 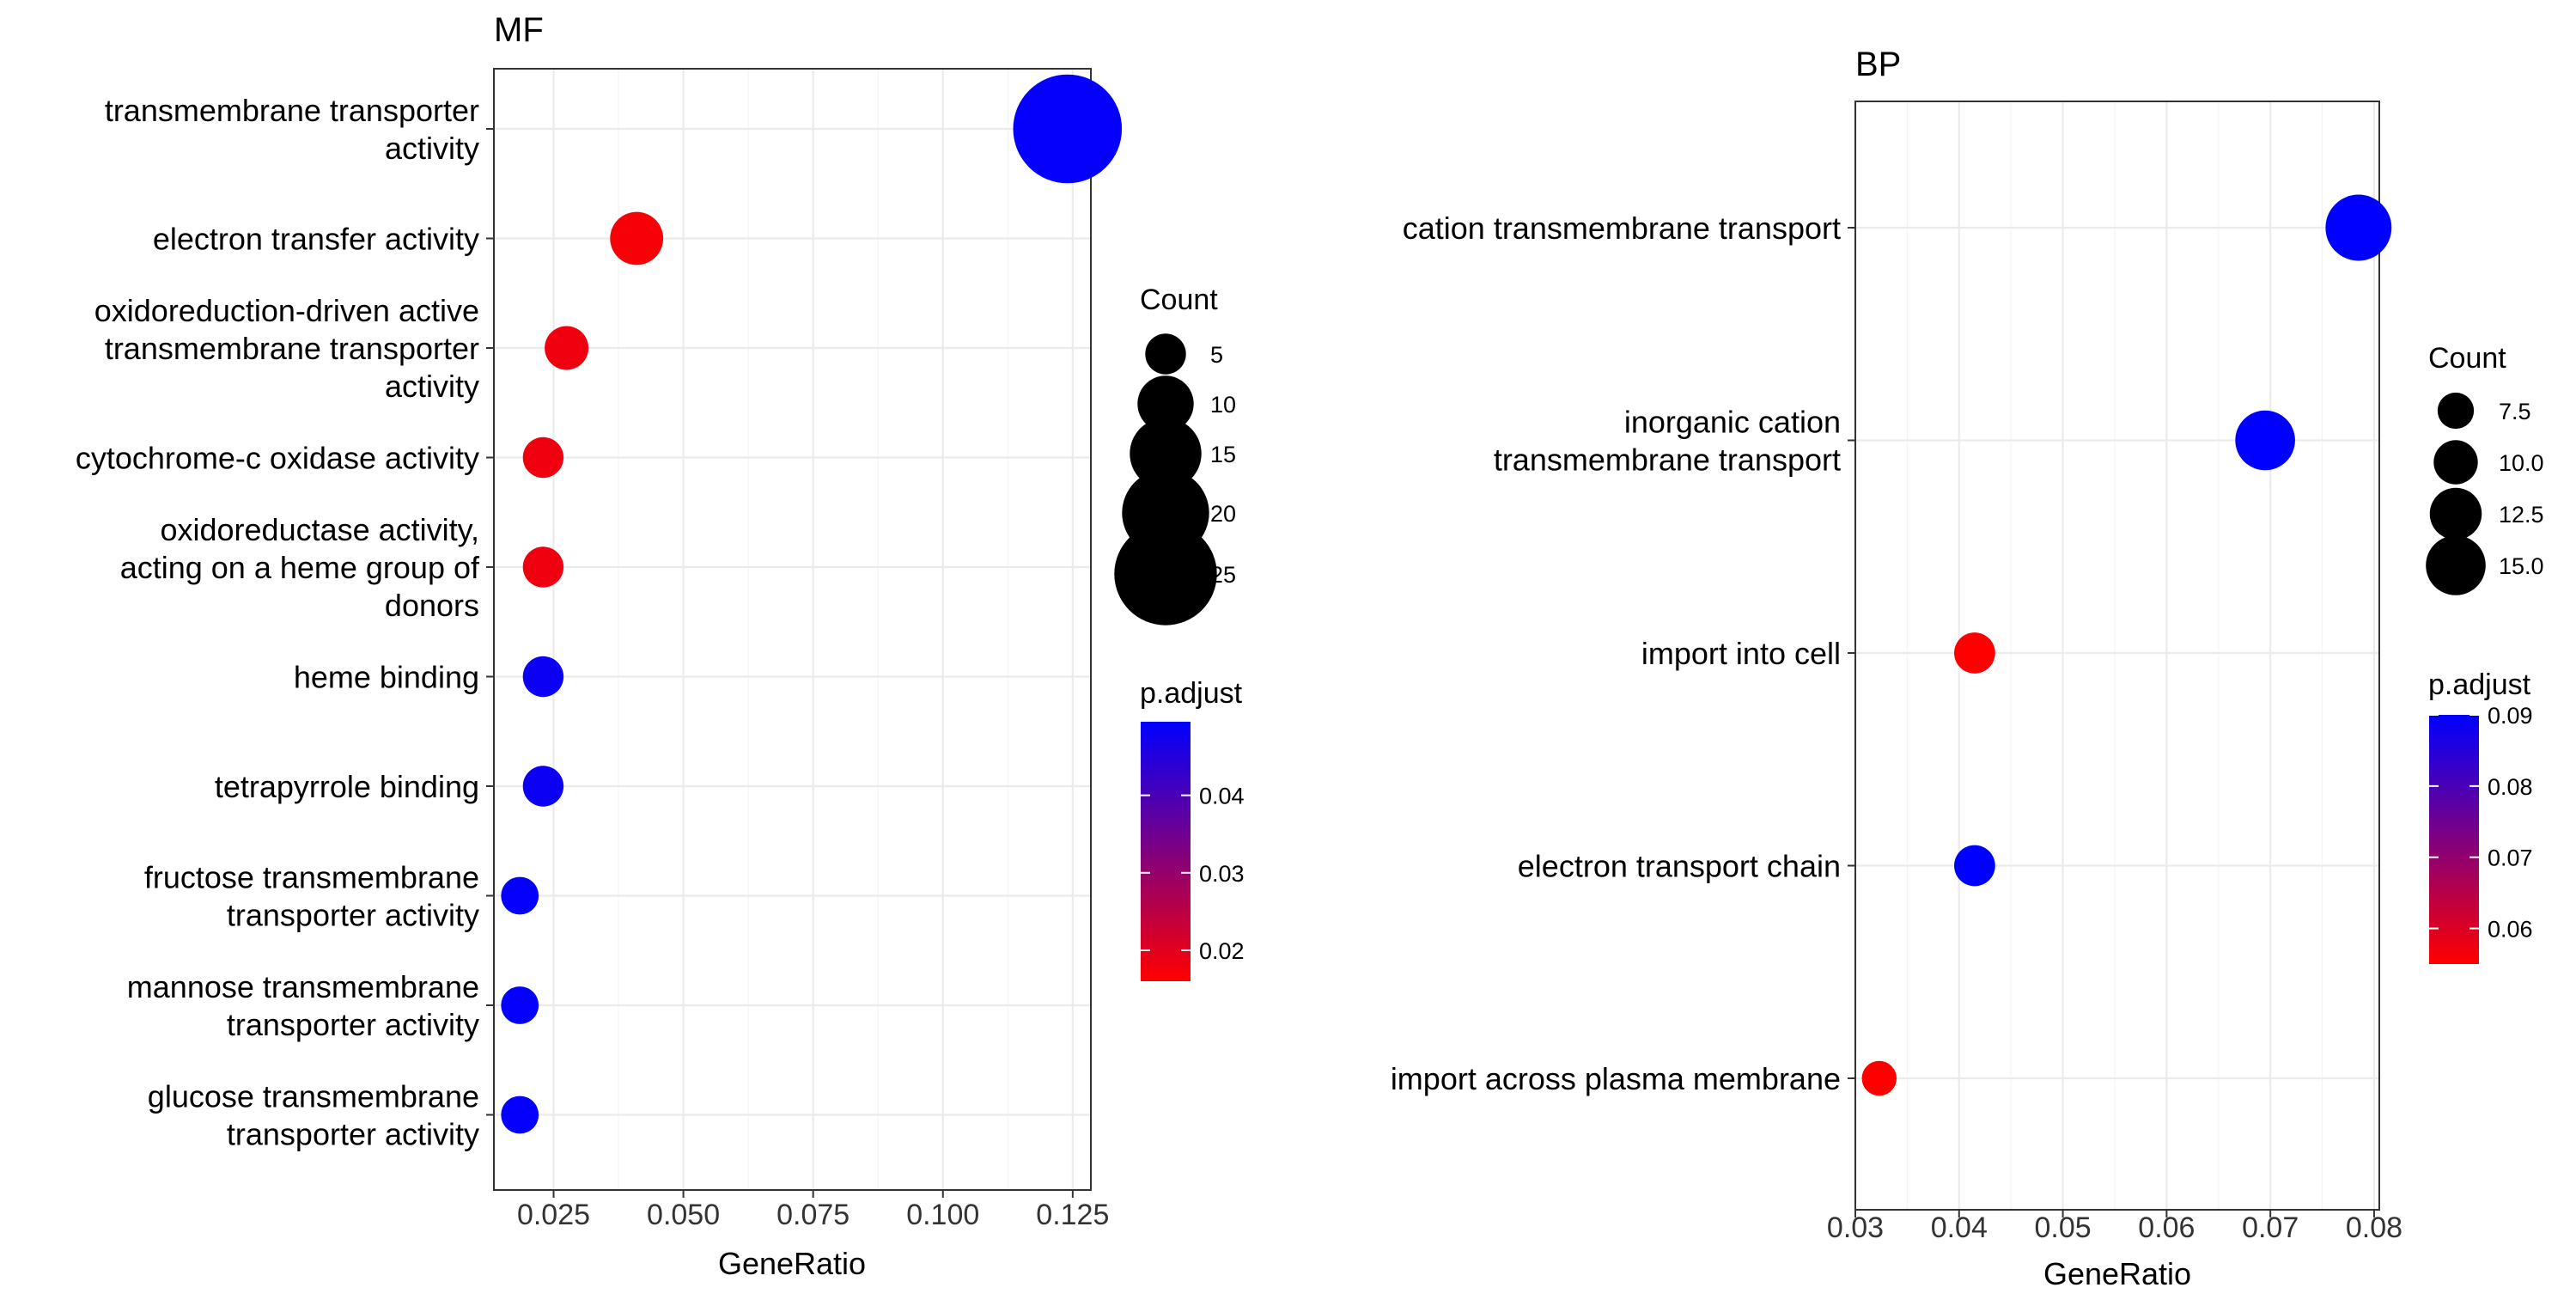 What do you see at coordinates (1855, 1227) in the screenshot?
I see `bp-x-tick-label: 0.03` at bounding box center [1855, 1227].